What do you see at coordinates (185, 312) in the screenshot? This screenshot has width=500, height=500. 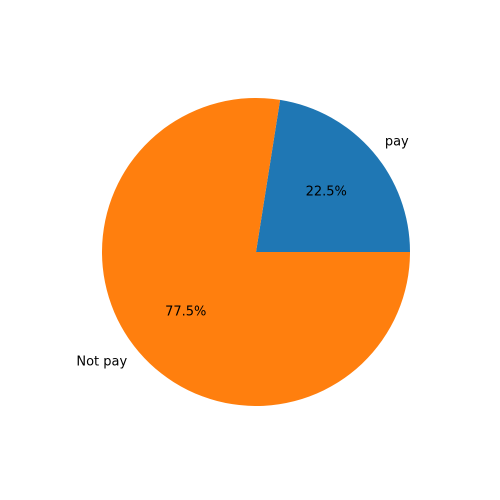 I see `slice-percent-not-pay: 77.5%` at bounding box center [185, 312].